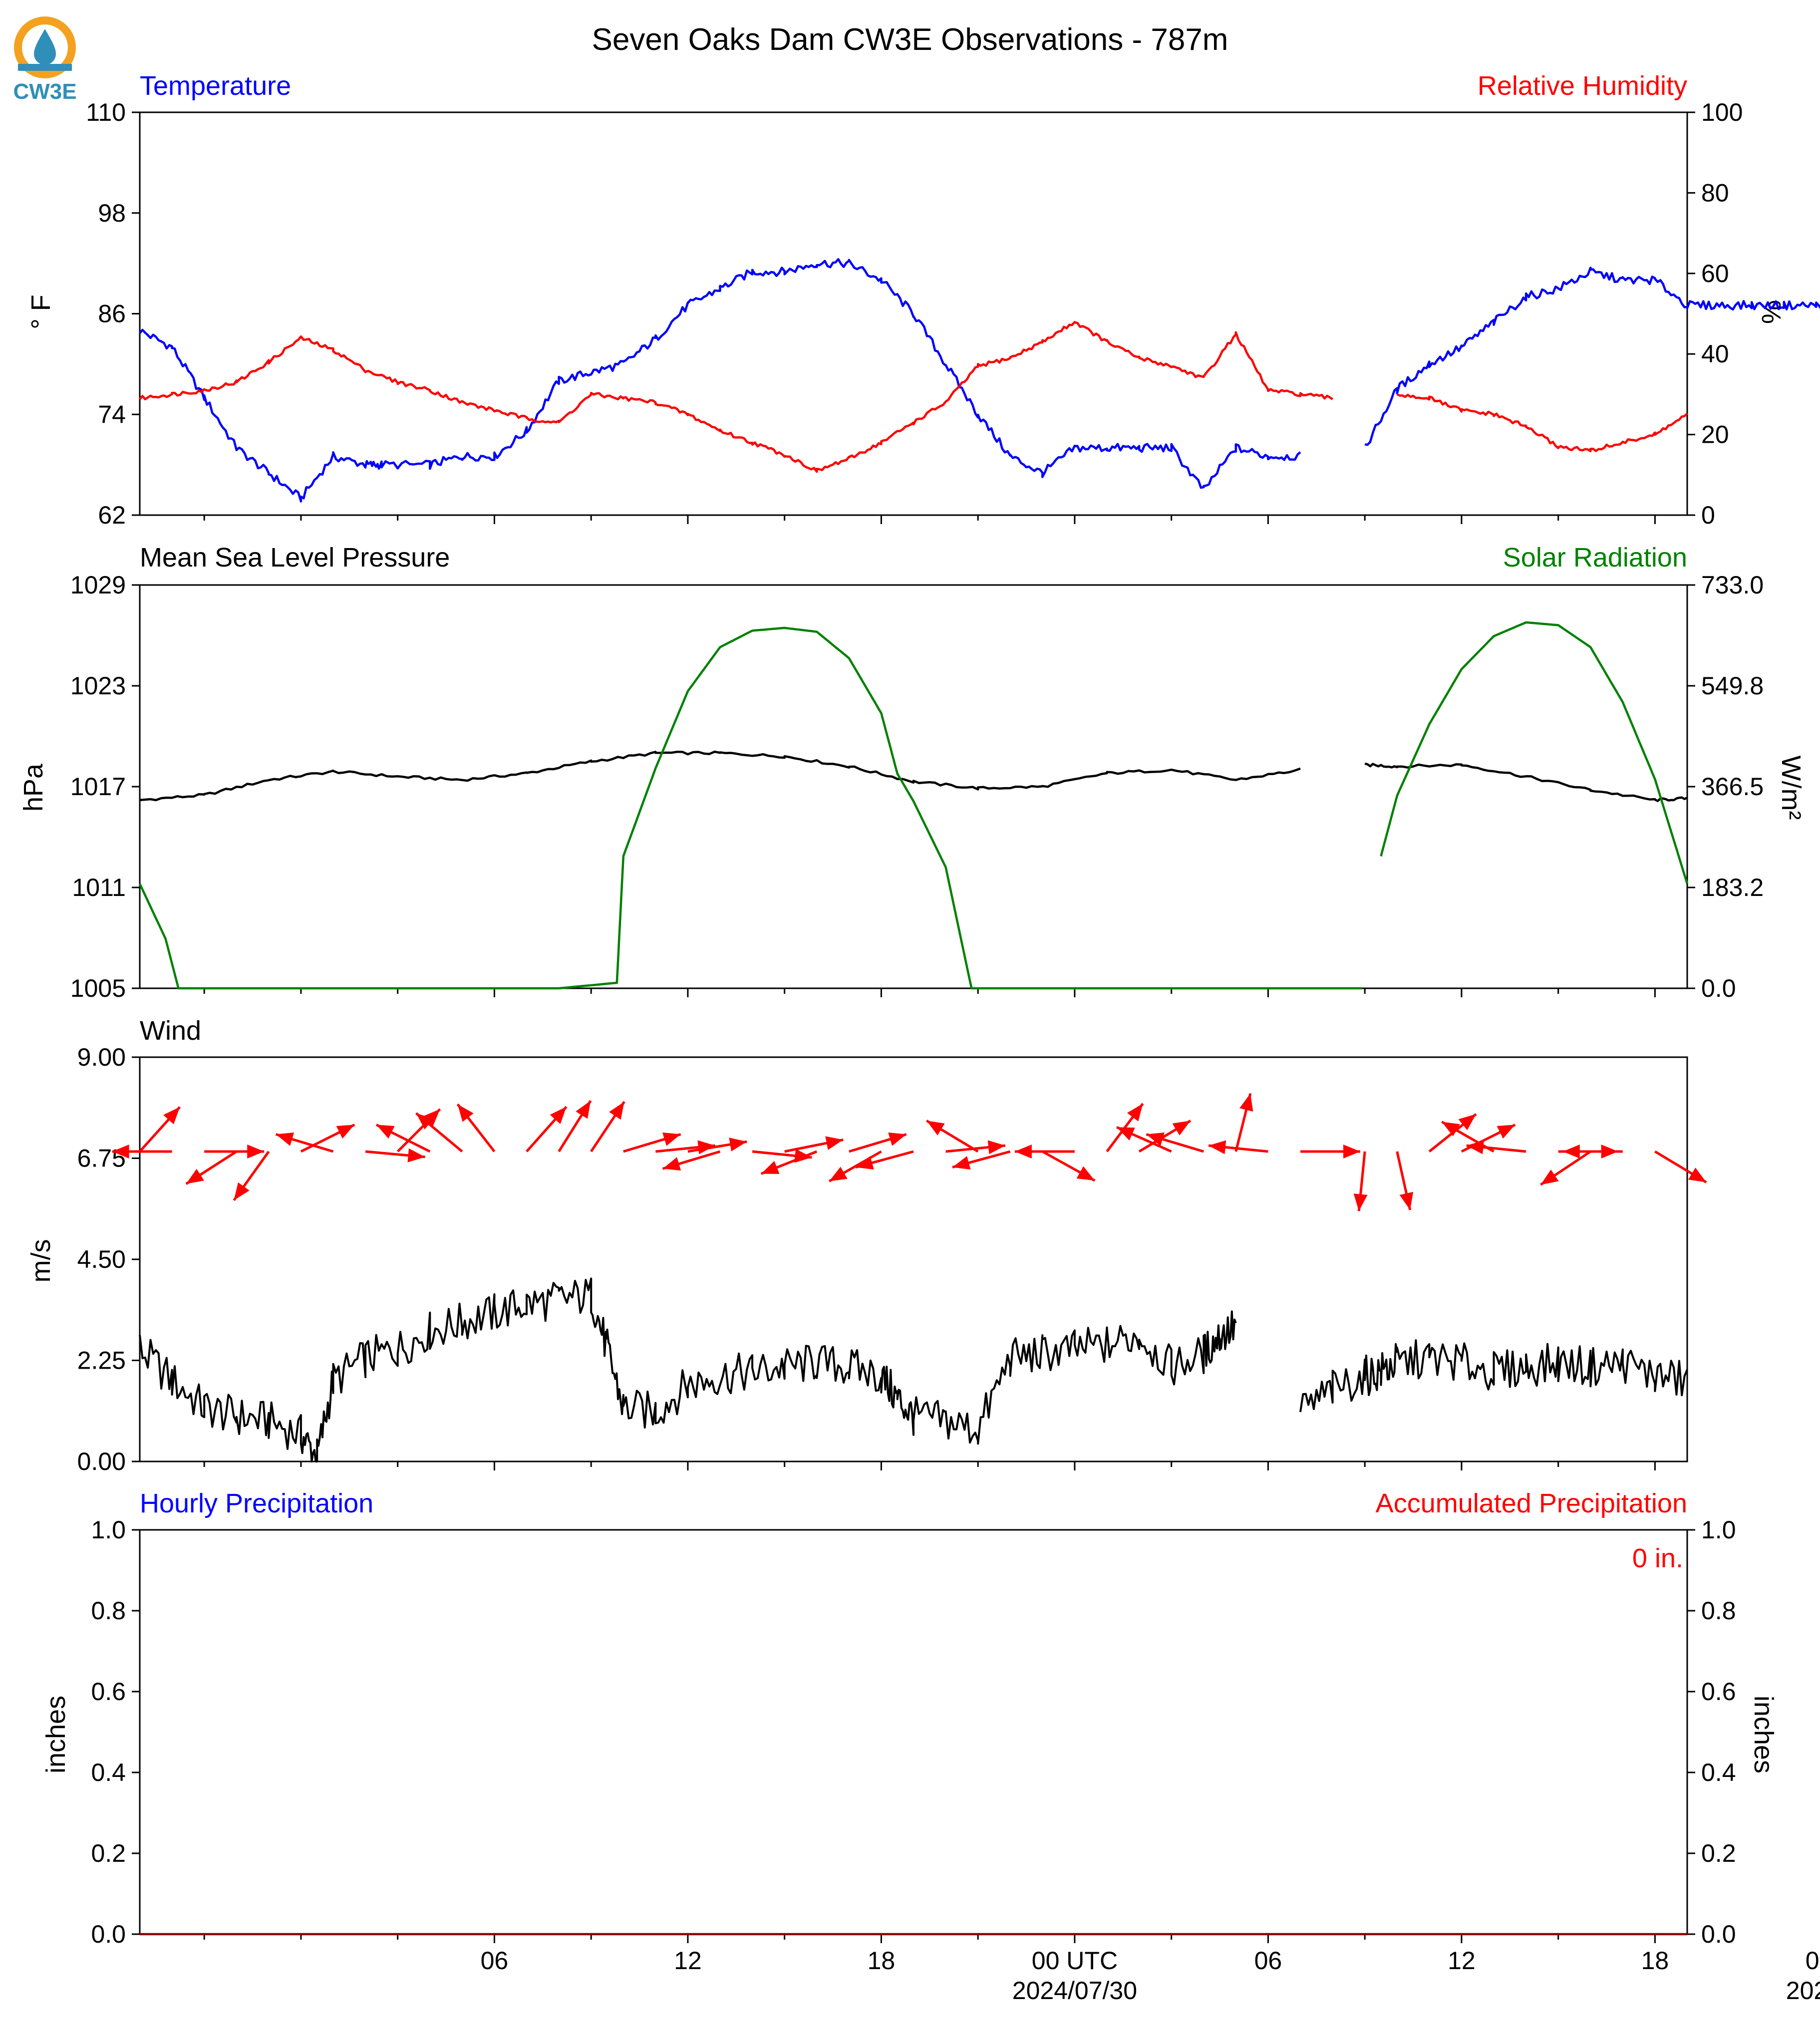  What do you see at coordinates (101, 1158) in the screenshot?
I see `y-tick-label-left: 6.75` at bounding box center [101, 1158].